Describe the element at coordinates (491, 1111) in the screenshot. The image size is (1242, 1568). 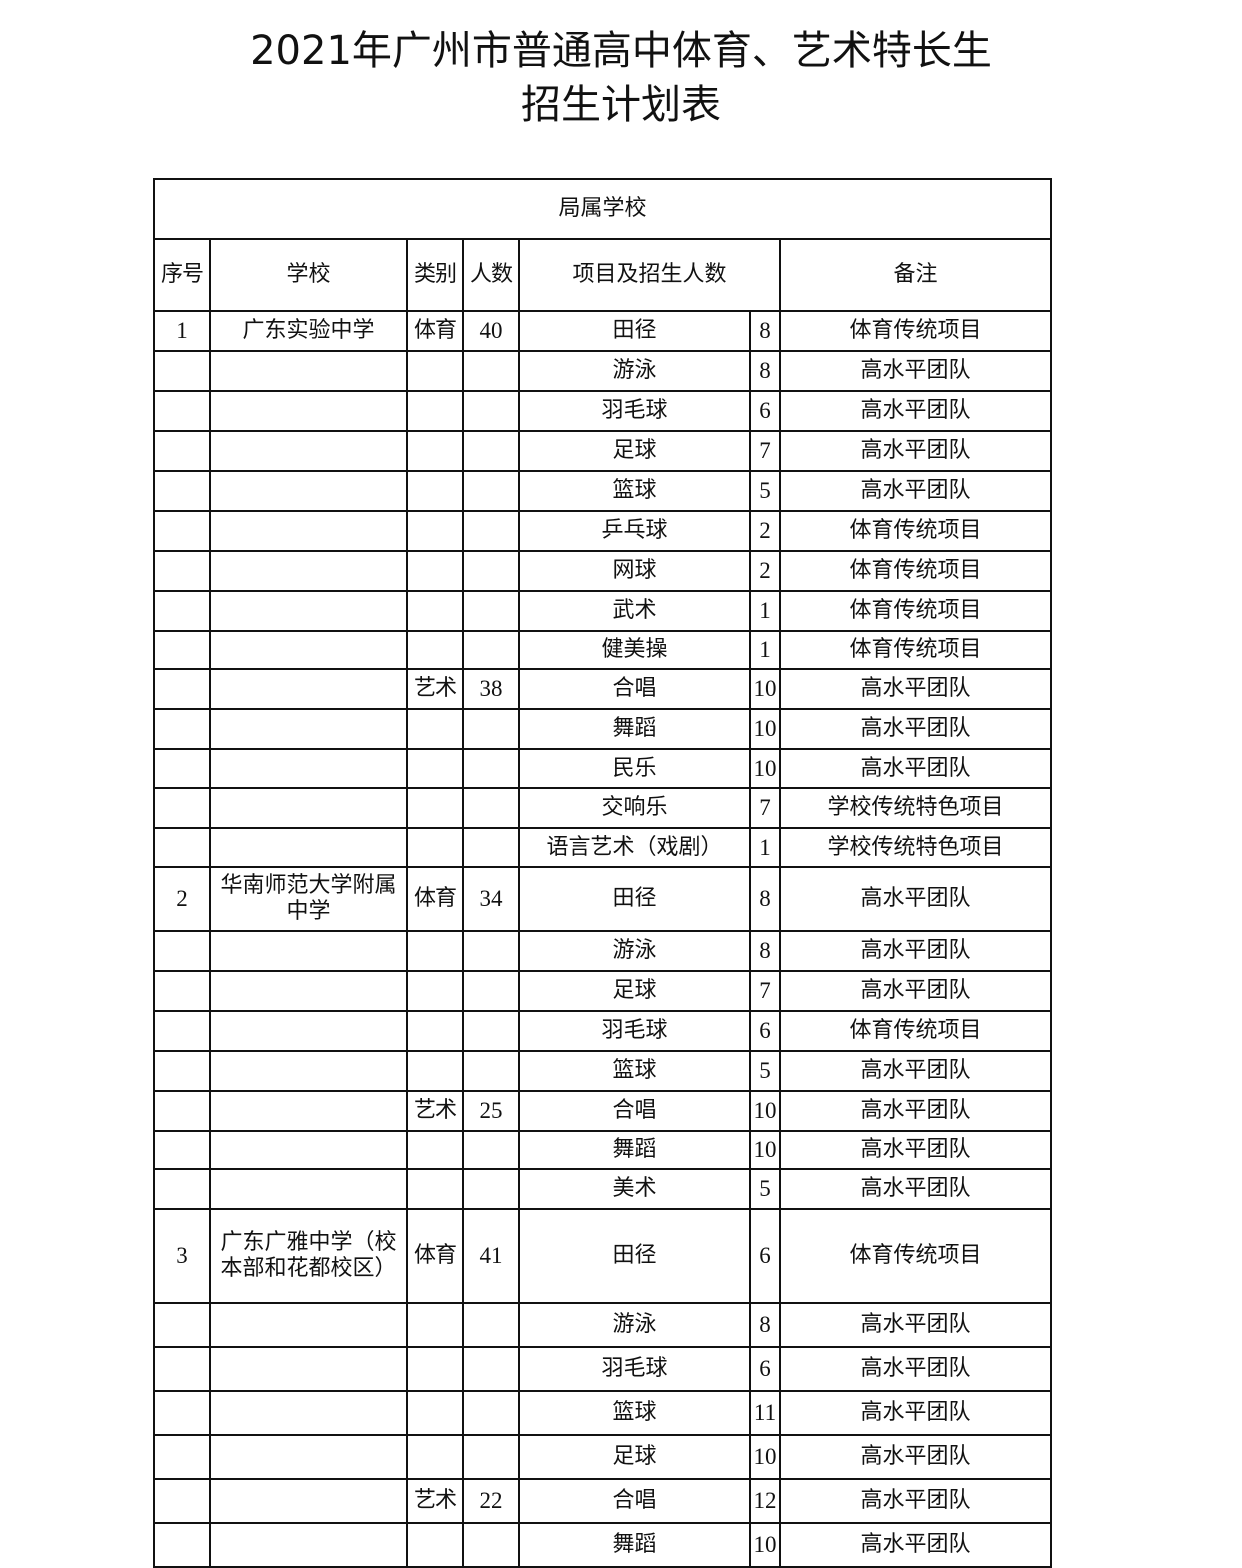
I see `cell-count: 25` at that location.